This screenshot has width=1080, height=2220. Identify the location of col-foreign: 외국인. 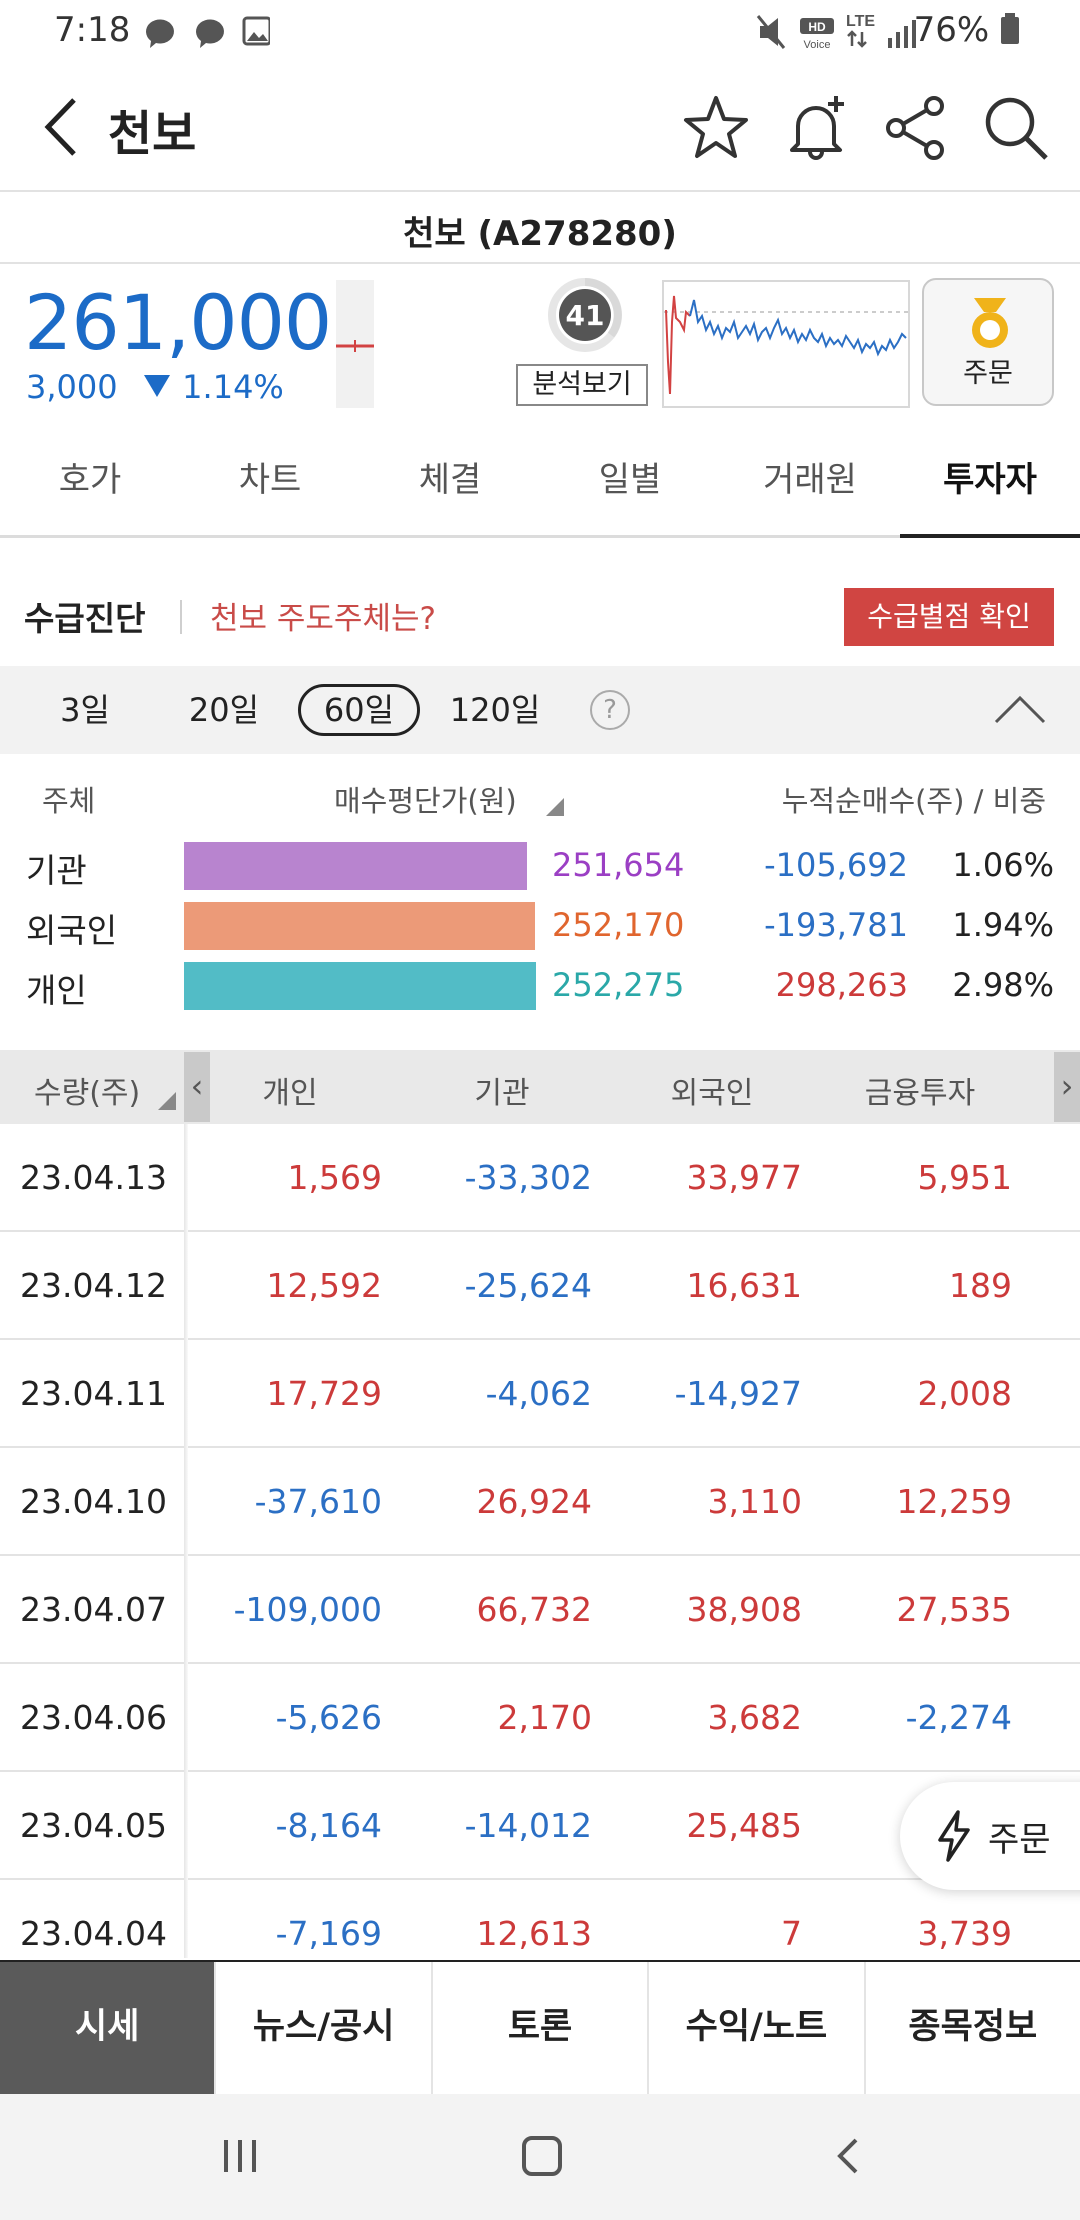
(712, 1093).